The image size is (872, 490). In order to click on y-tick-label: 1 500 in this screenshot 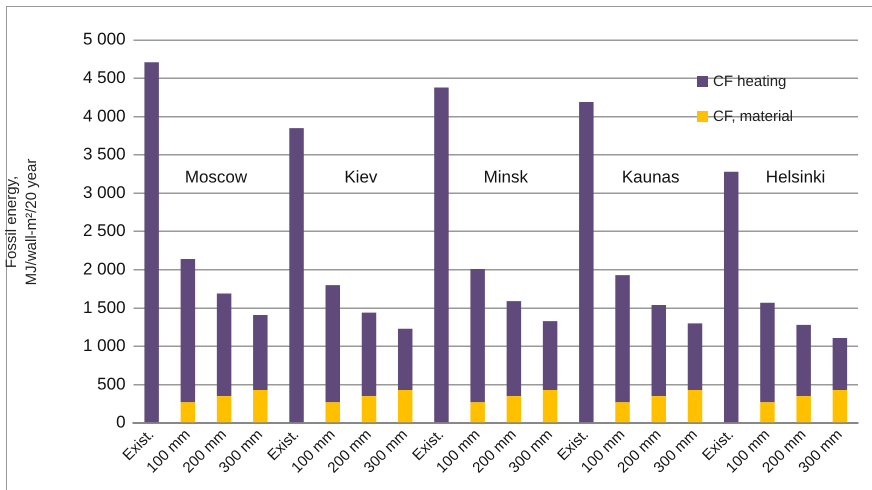, I will do `click(104, 307)`.